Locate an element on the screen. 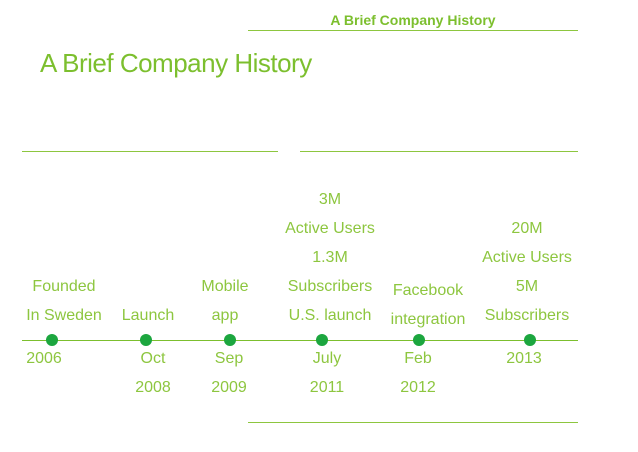  event-text: Launch is located at coordinates (148, 315).